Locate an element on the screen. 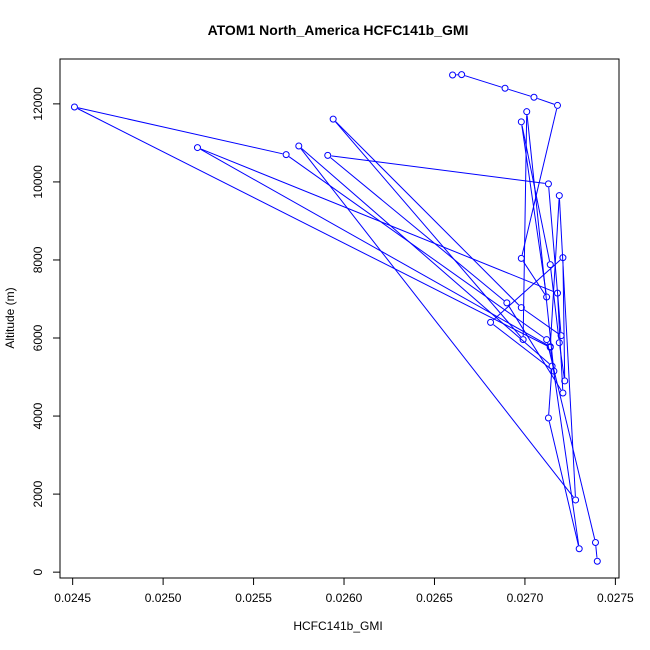 The height and width of the screenshot is (650, 650). chart-title: ATOM1 North_America HCFC141b_GMI is located at coordinates (338, 30).